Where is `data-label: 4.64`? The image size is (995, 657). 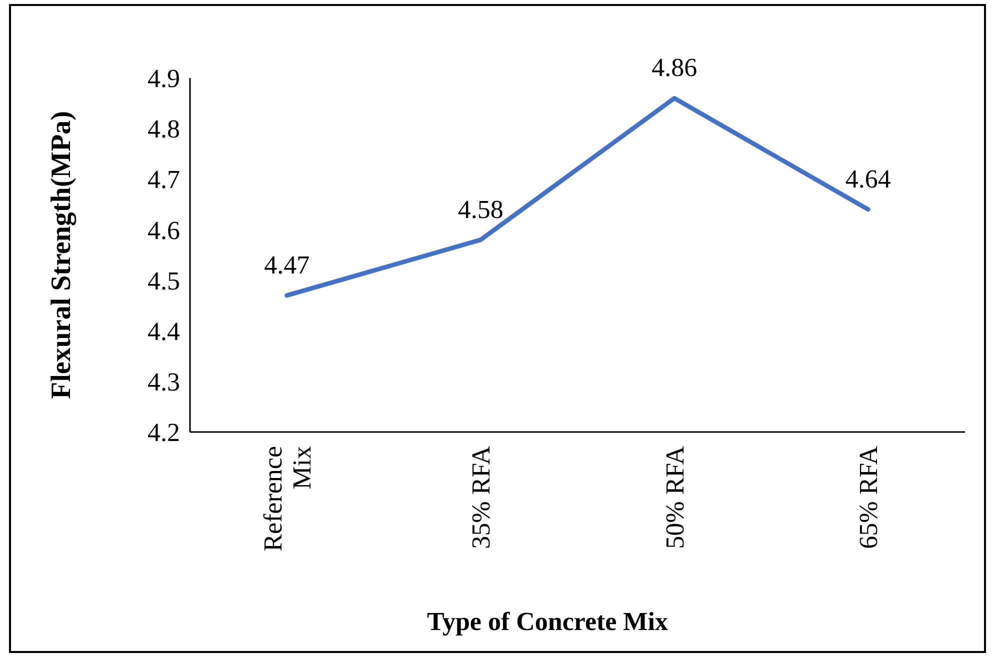
data-label: 4.64 is located at coordinates (868, 179).